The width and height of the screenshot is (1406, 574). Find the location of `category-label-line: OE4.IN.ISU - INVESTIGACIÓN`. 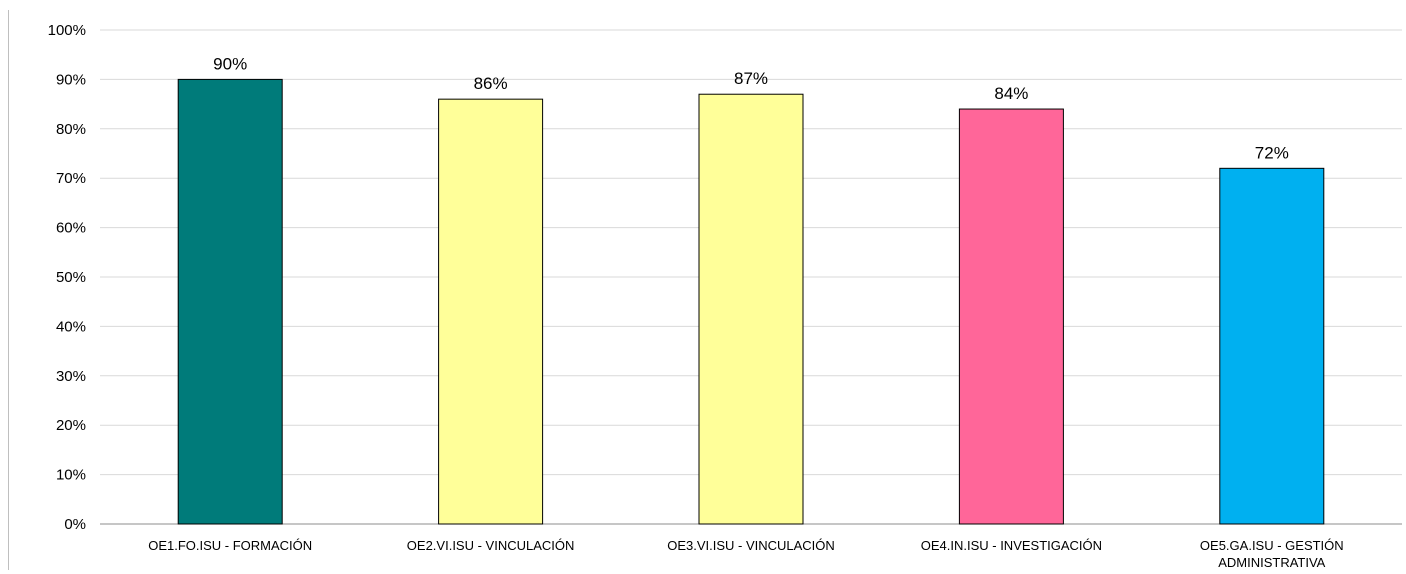

category-label-line: OE4.IN.ISU - INVESTIGACIÓN is located at coordinates (1011, 545).